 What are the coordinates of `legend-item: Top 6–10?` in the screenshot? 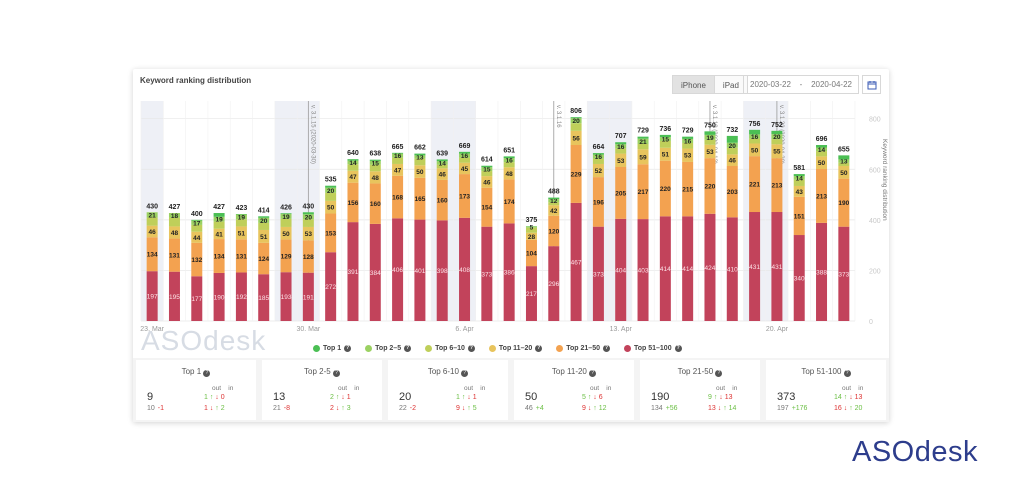 It's located at (450, 348).